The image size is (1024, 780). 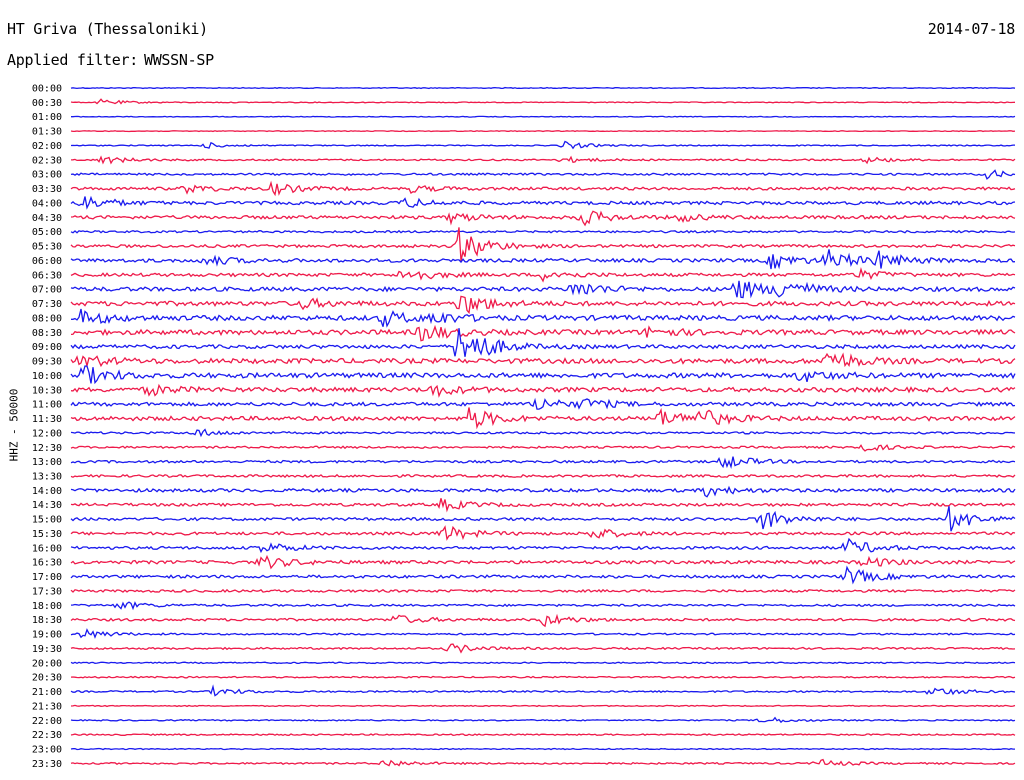 I want to click on row-tick-label: 08:30, so click(x=47, y=333).